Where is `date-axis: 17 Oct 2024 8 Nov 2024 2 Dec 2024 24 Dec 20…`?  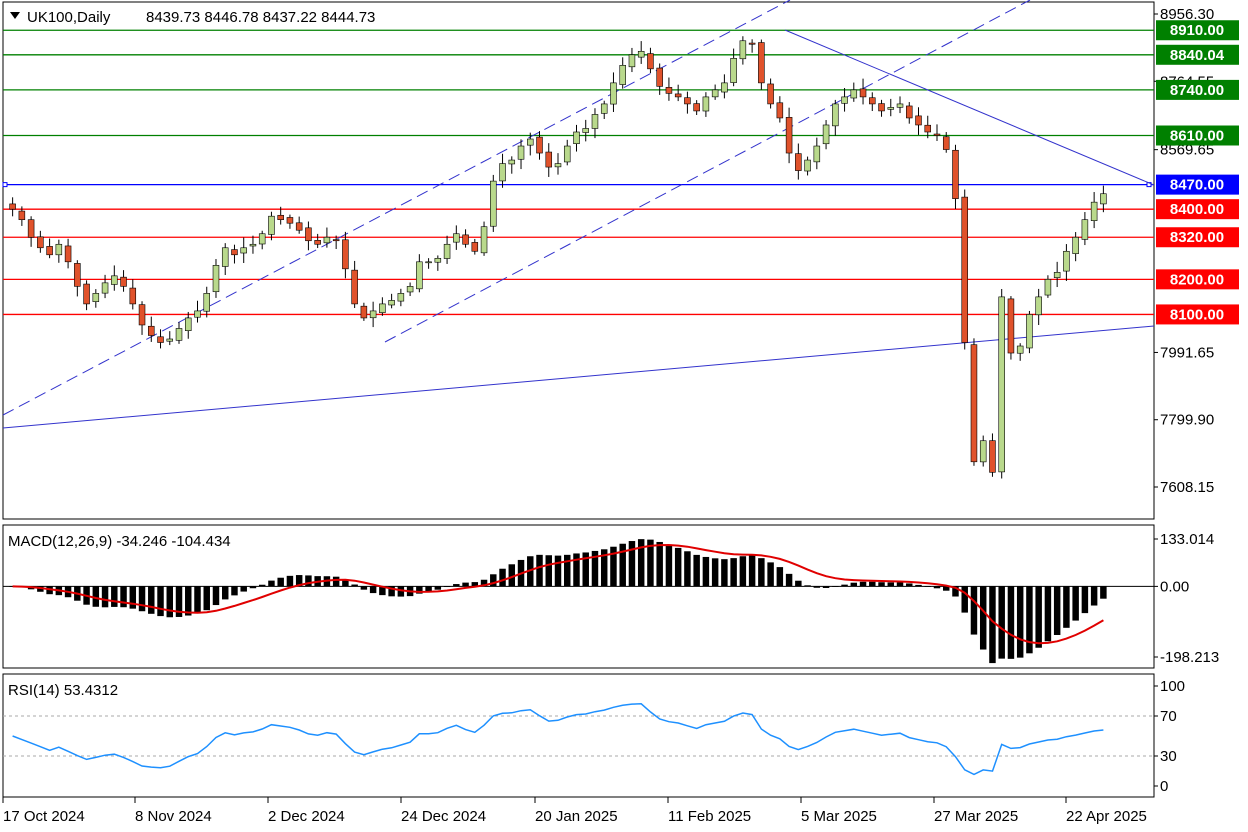 date-axis: 17 Oct 2024 8 Nov 2024 2 Dec 2024 24 Dec 20… is located at coordinates (574, 811).